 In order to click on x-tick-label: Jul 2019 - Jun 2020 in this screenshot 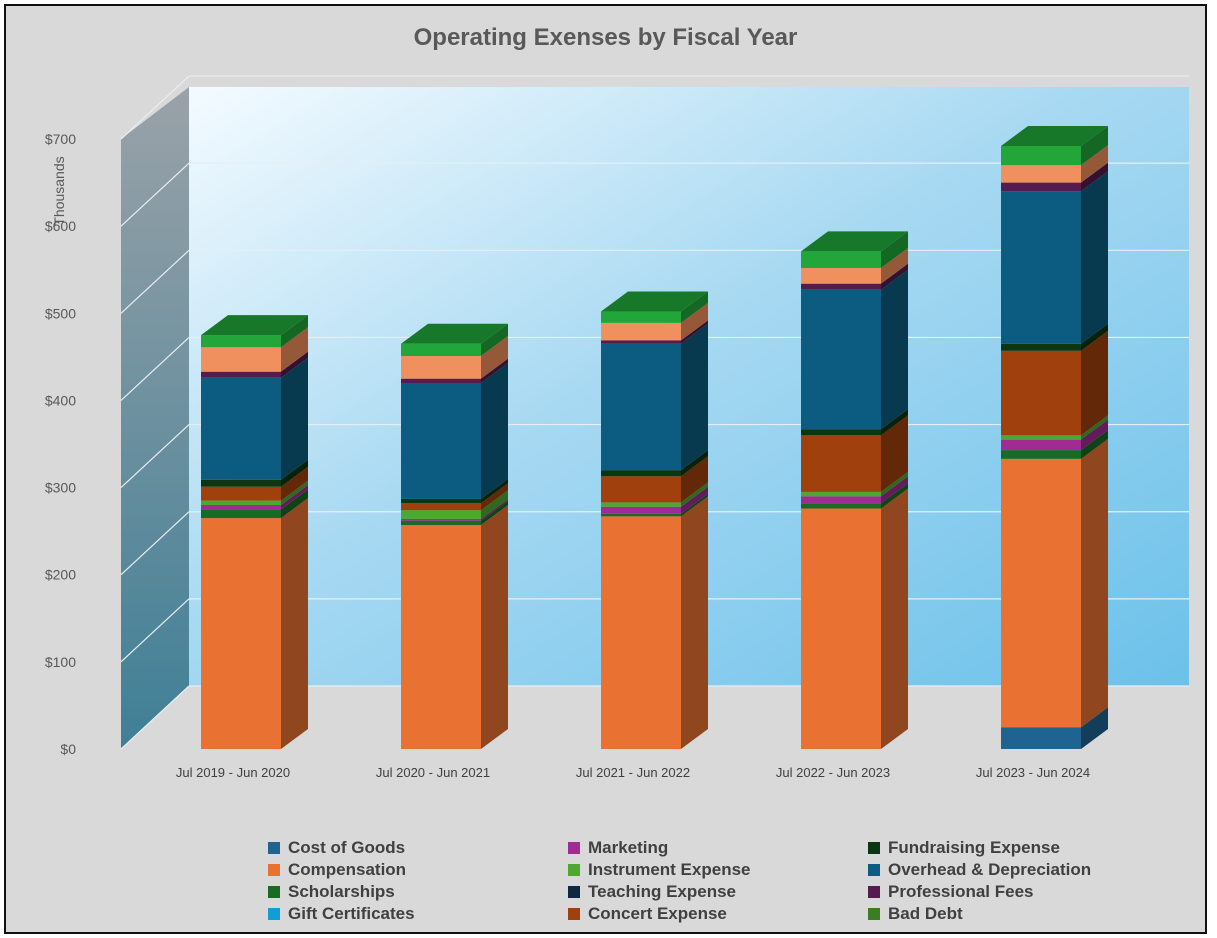, I will do `click(233, 772)`.